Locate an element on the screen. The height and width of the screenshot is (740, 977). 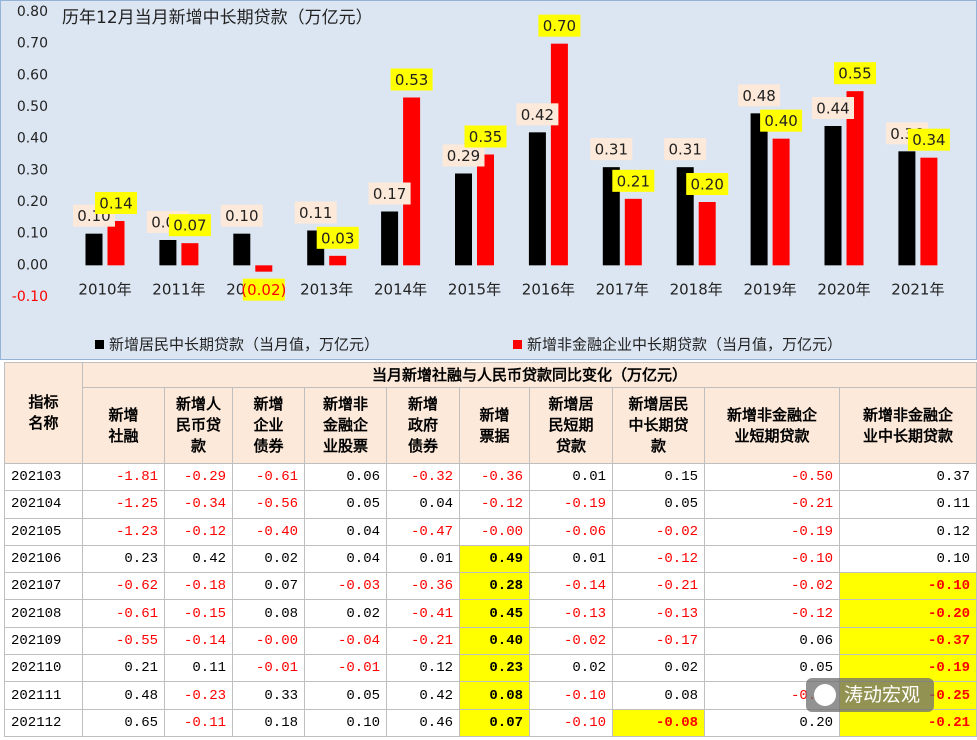
value-label-group: 0.40 is located at coordinates (781, 120).